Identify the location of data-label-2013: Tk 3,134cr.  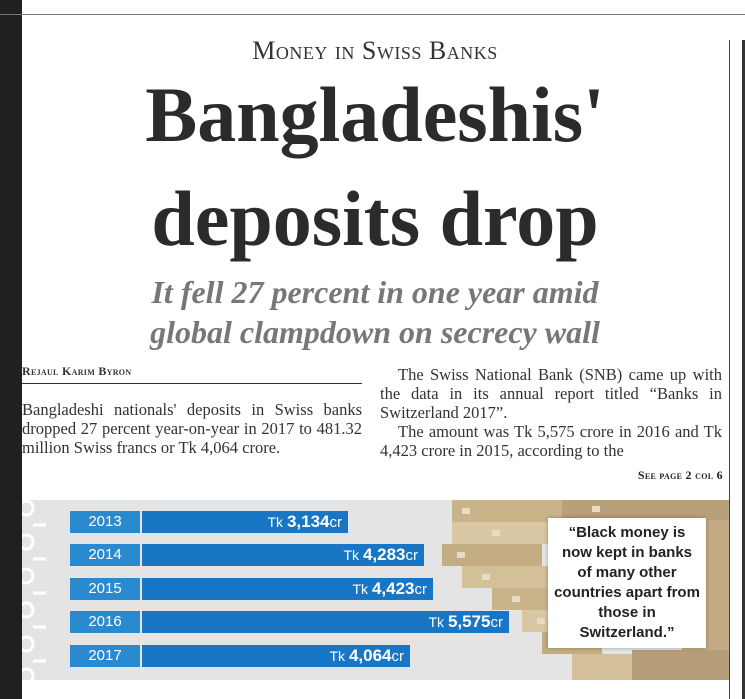
(305, 521).